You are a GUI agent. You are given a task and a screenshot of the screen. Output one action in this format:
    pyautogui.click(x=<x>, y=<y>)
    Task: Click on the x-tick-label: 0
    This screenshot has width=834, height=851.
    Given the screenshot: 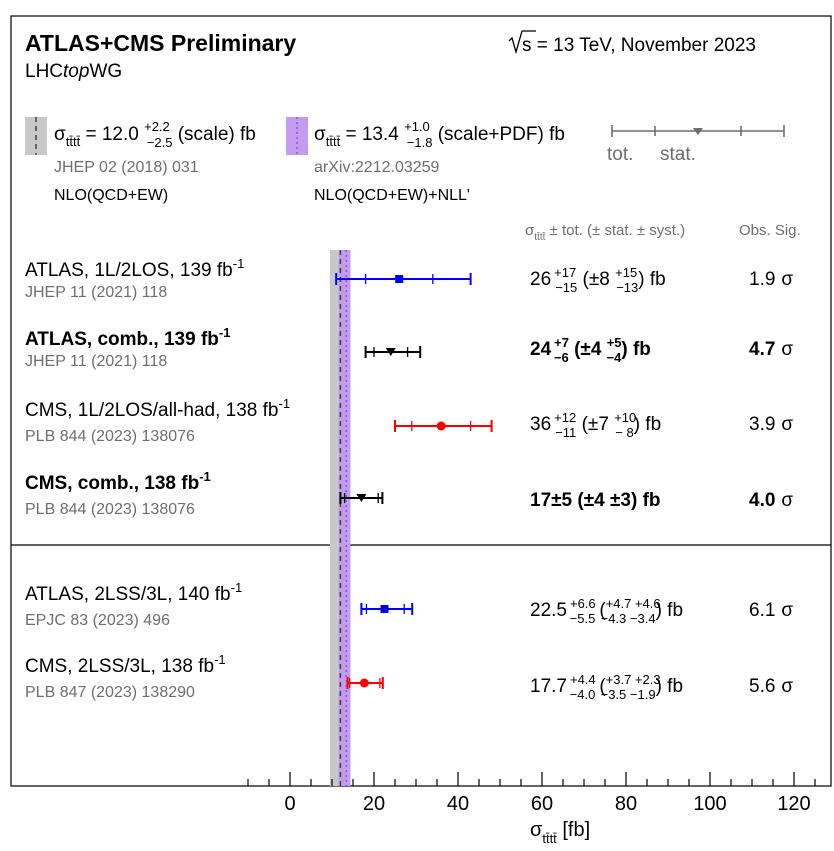 What is the action you would take?
    pyautogui.click(x=289, y=804)
    